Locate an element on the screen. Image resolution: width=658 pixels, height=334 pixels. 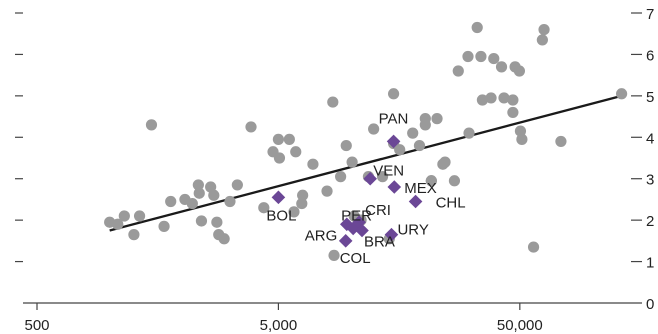
y-tick-label: 0 is located at coordinates (650, 304).